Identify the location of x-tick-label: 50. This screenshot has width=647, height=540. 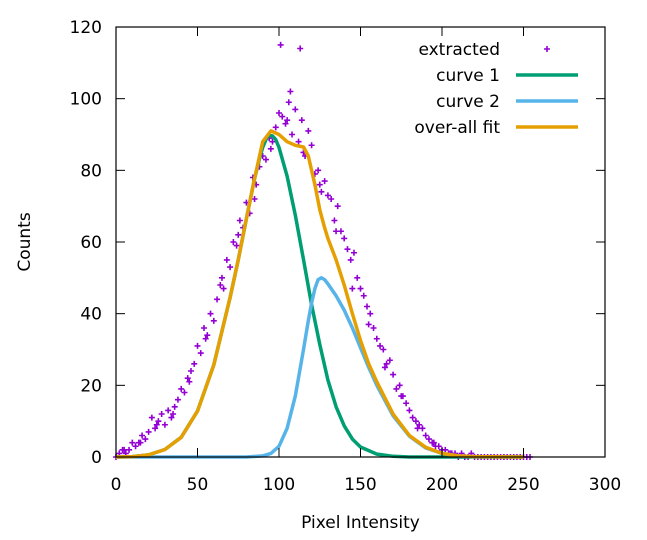
(198, 485).